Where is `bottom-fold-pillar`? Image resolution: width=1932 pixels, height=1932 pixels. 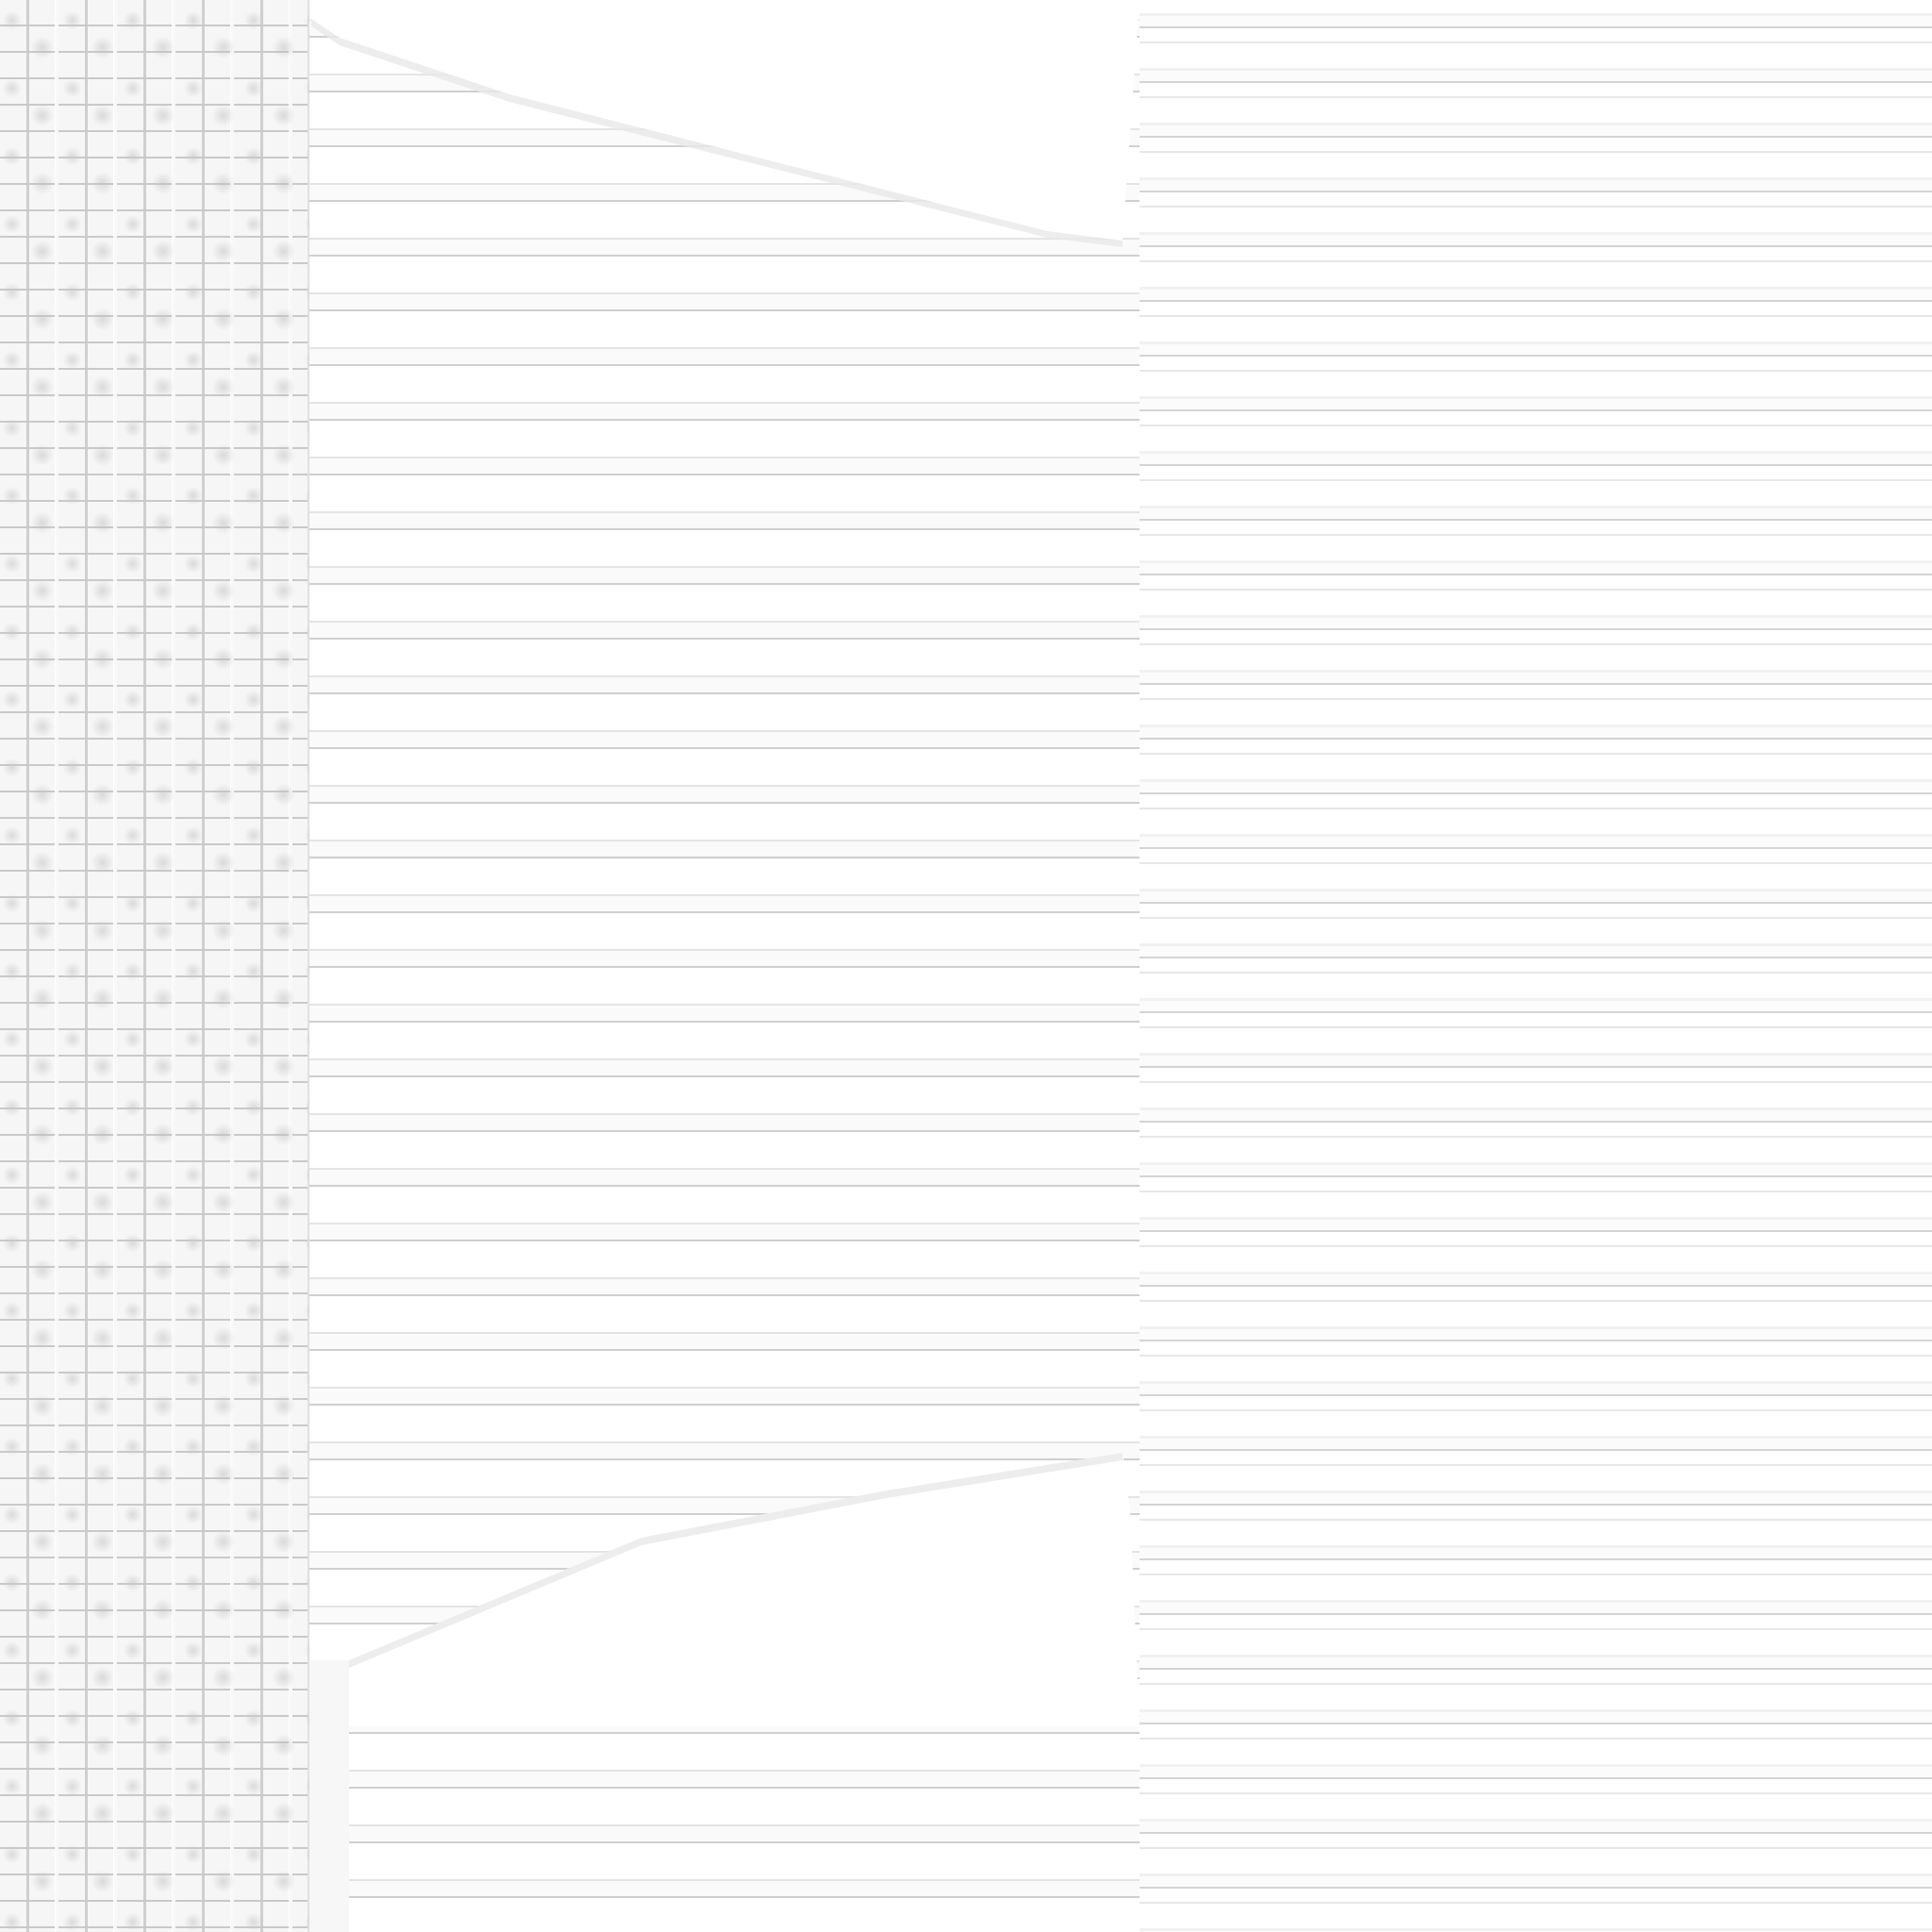
bottom-fold-pillar is located at coordinates (329, 1796).